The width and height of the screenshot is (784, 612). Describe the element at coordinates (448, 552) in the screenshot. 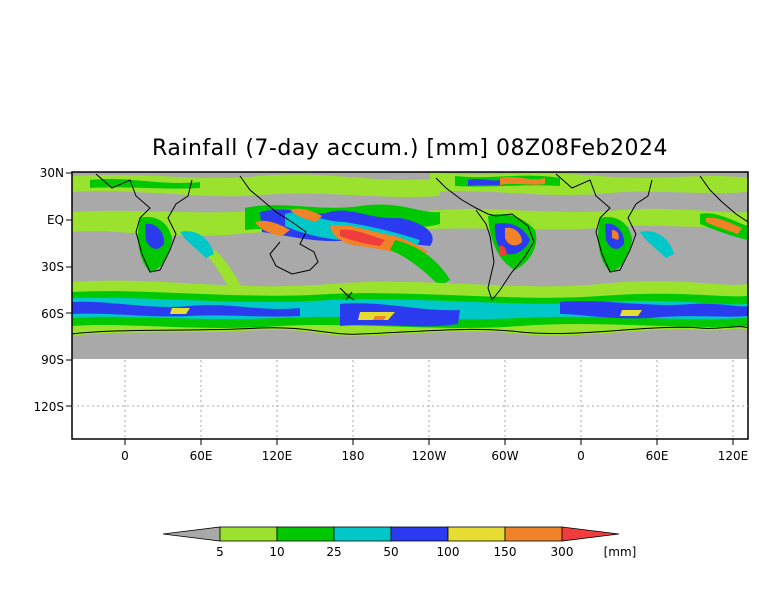

I see `colorbar-tick-100: 100` at that location.